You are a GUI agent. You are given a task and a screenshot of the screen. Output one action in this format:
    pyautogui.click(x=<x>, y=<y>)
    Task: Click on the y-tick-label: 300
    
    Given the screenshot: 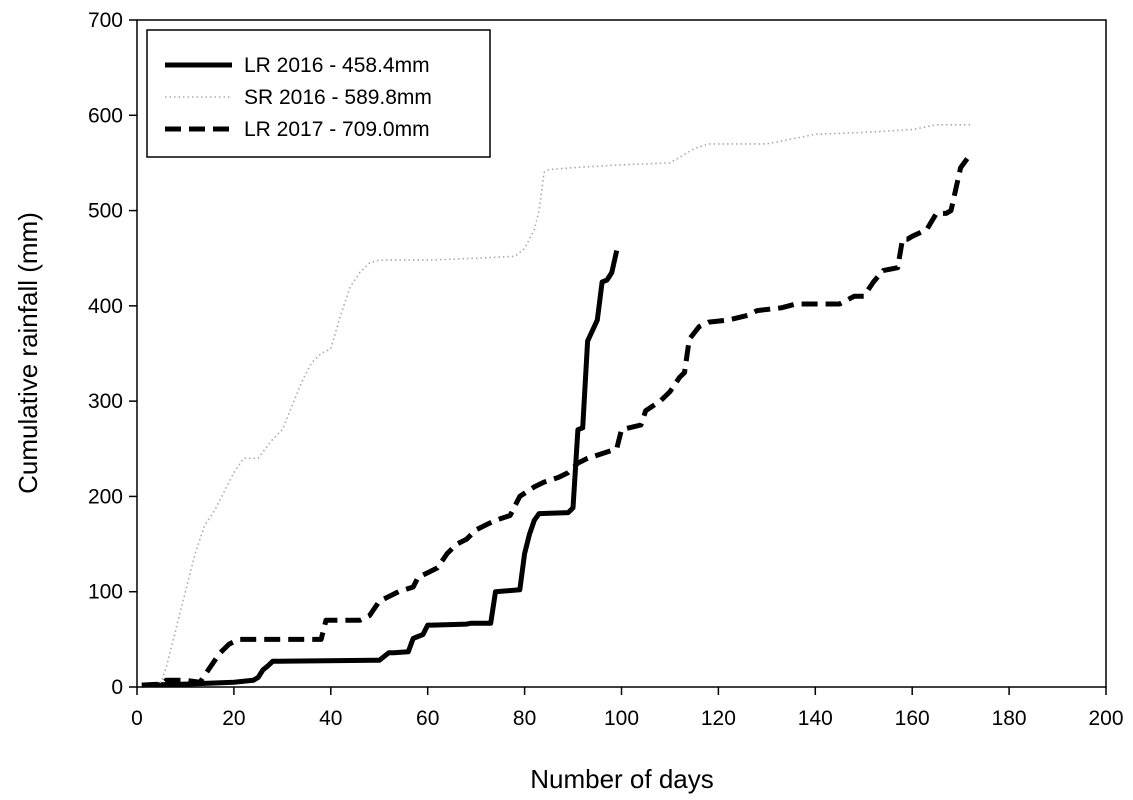 What is the action you would take?
    pyautogui.click(x=105, y=401)
    